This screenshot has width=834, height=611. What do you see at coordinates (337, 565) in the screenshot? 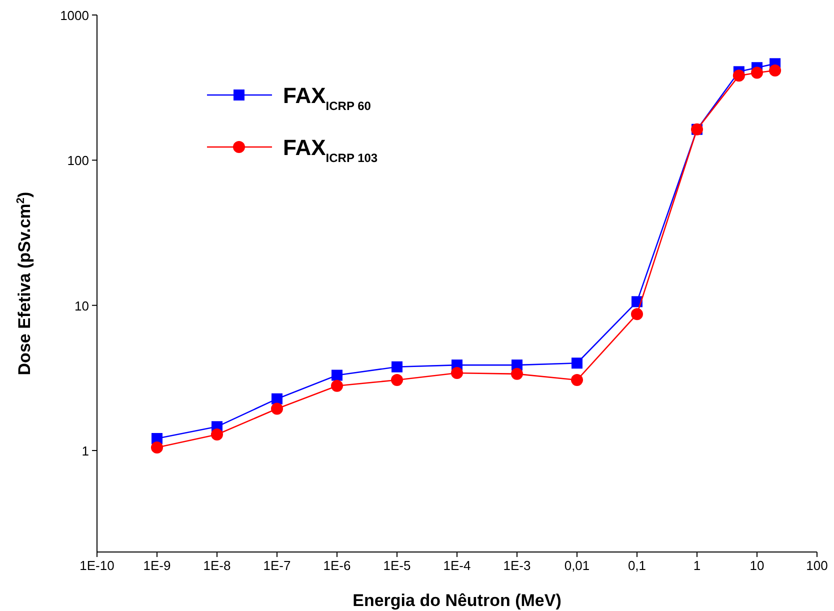
I see `x-tick-label: 1E-6` at bounding box center [337, 565].